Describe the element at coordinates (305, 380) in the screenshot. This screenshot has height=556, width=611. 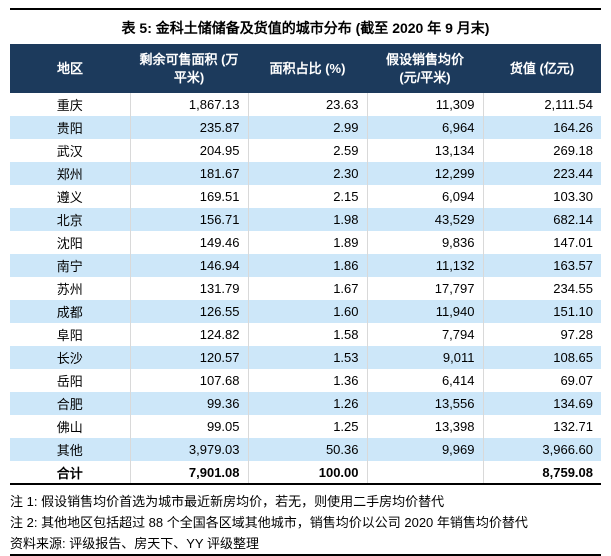
I see `table-row: 岳阳 107.68 1.36 6,414 69.07` at that location.